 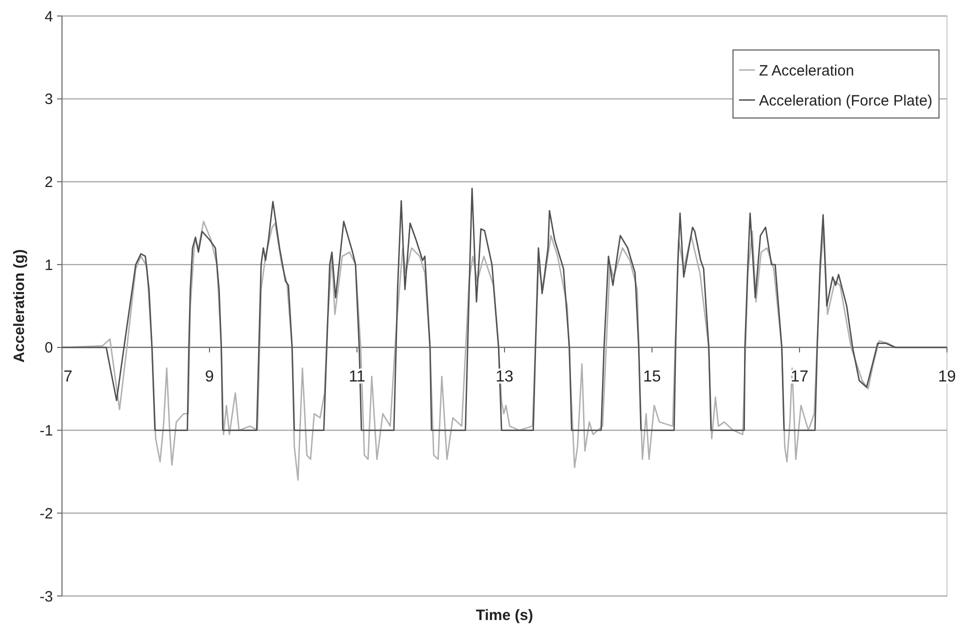 I want to click on x-tick-label: 17, so click(x=799, y=377).